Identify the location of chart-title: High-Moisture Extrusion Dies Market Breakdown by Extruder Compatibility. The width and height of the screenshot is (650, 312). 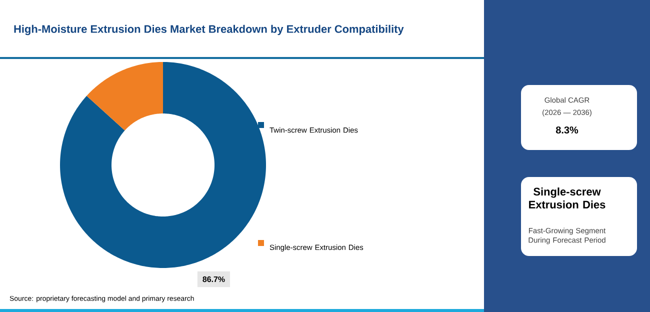
(209, 30).